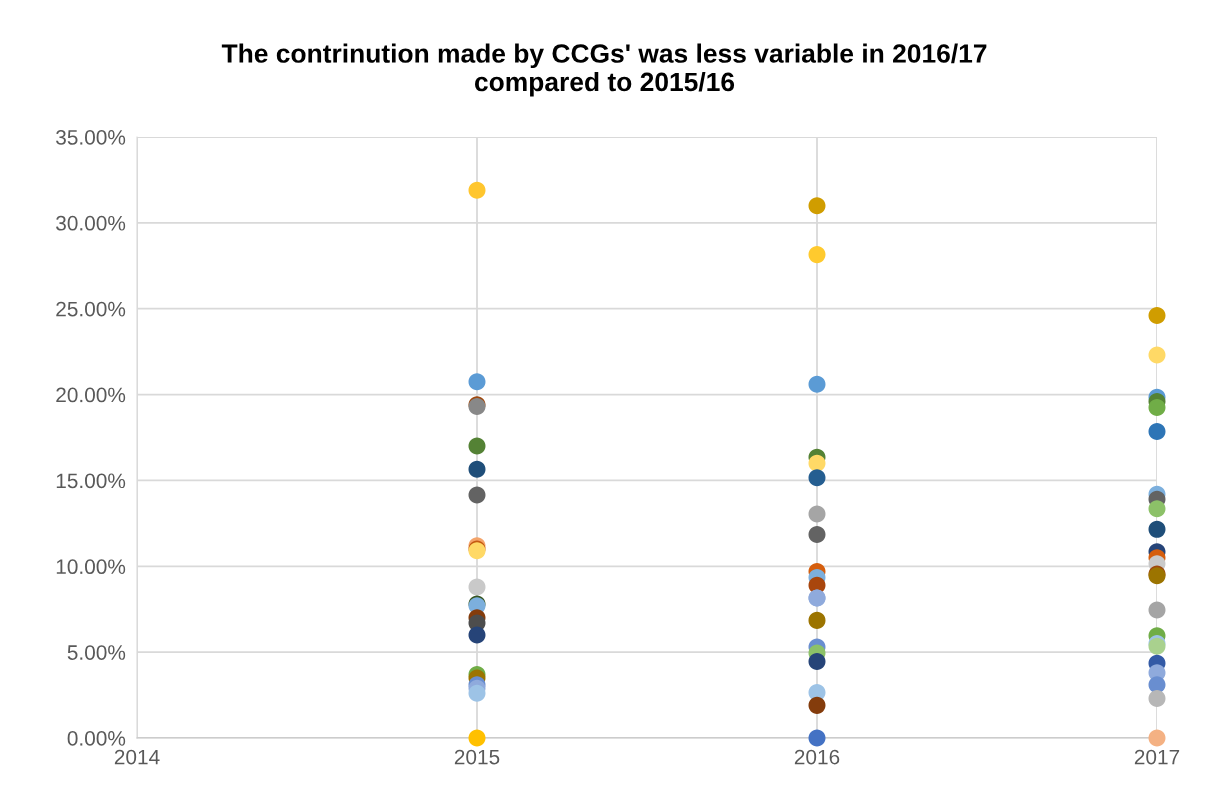  What do you see at coordinates (1157, 757) in the screenshot?
I see `x-tick-label: 2017` at bounding box center [1157, 757].